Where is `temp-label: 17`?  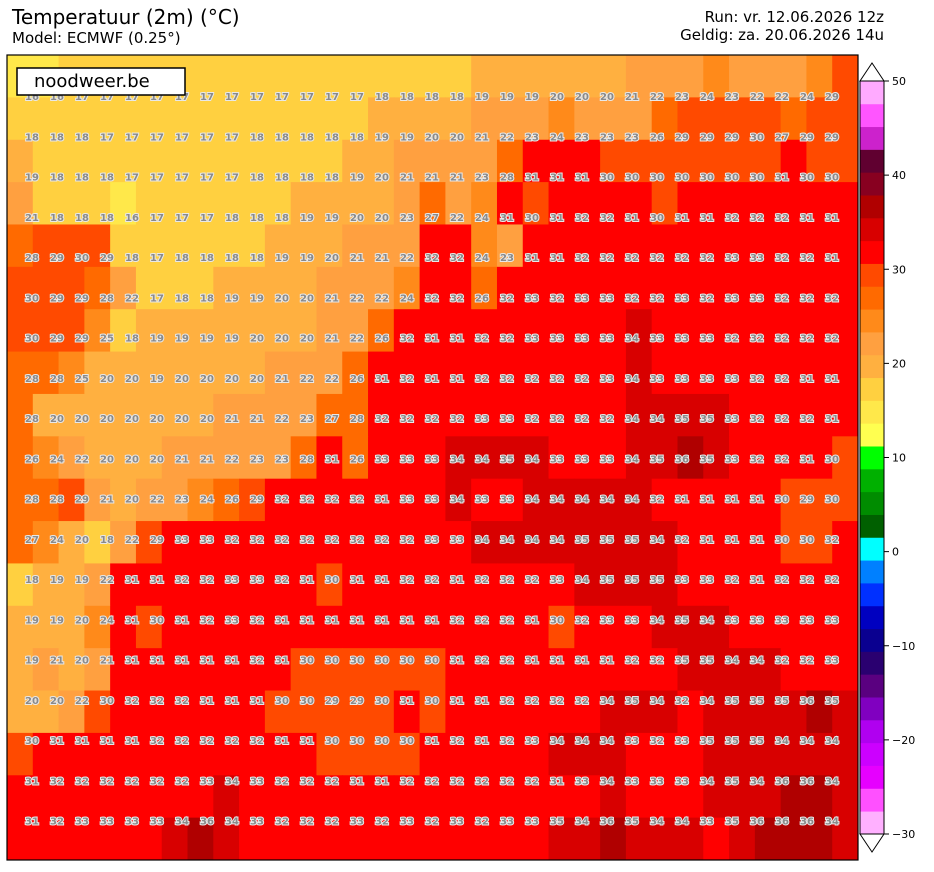
temp-label: 17 is located at coordinates (207, 178).